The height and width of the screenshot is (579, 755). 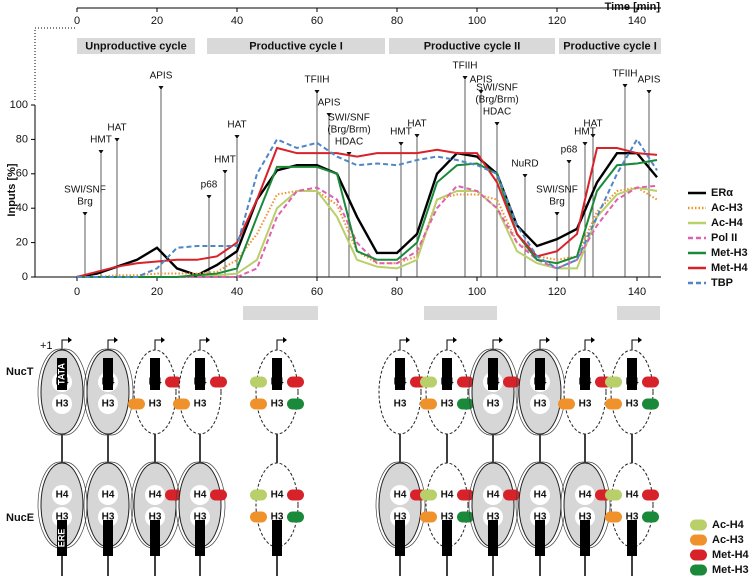 I want to click on top-tick-label: 120, so click(x=557, y=21).